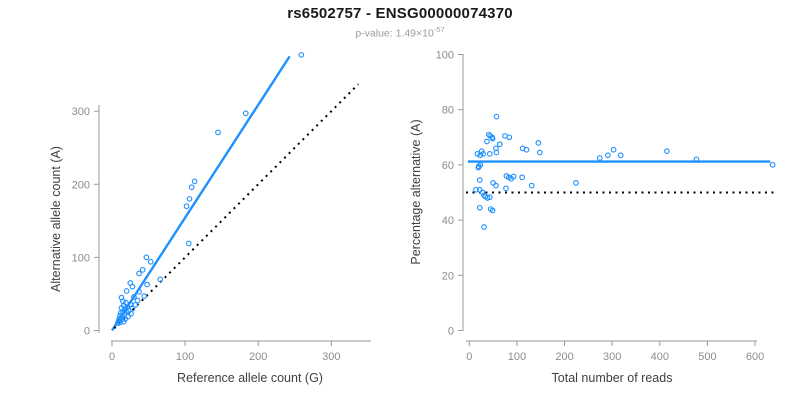  I want to click on x-tick-label: 400, so click(660, 357).